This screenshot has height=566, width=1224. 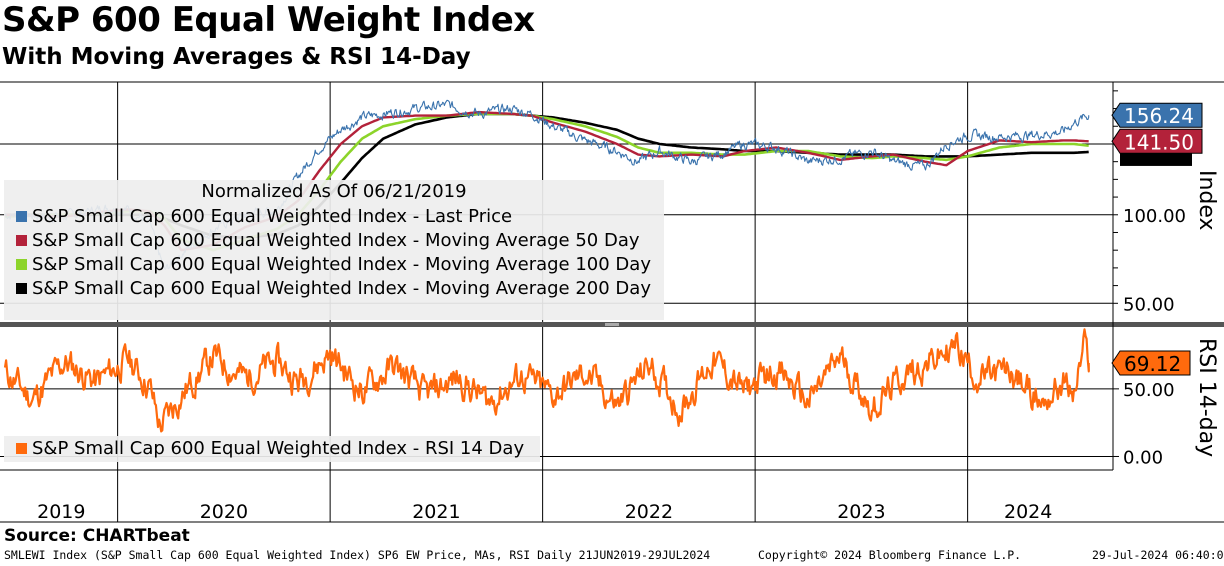 What do you see at coordinates (436, 512) in the screenshot?
I see `x-tick-label: 2021` at bounding box center [436, 512].